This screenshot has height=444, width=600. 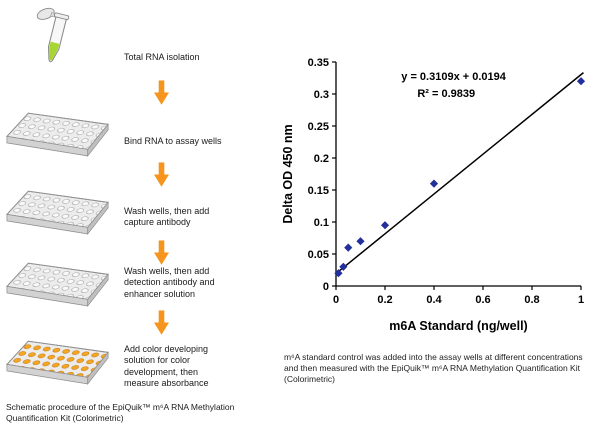 What do you see at coordinates (321, 159) in the screenshot?
I see `y-tick-label: 0.2` at bounding box center [321, 159].